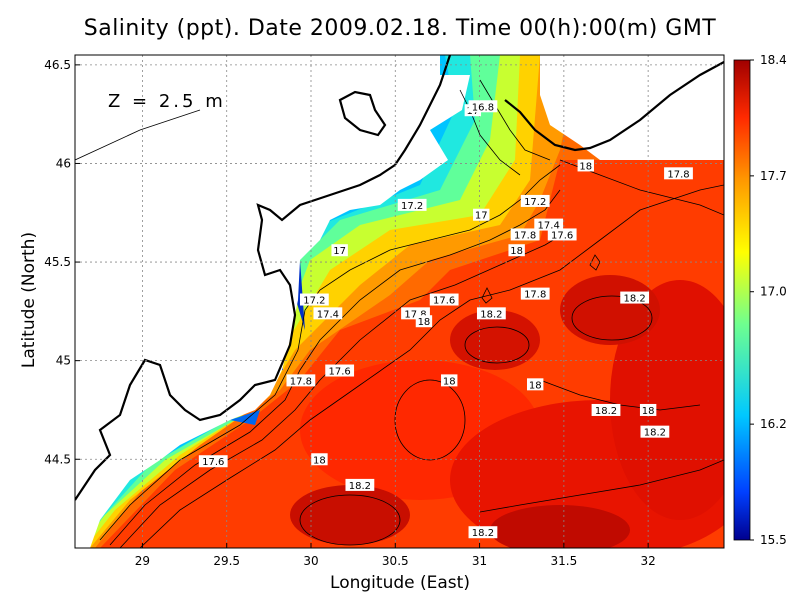  I want to click on colorbar, so click(742, 300).